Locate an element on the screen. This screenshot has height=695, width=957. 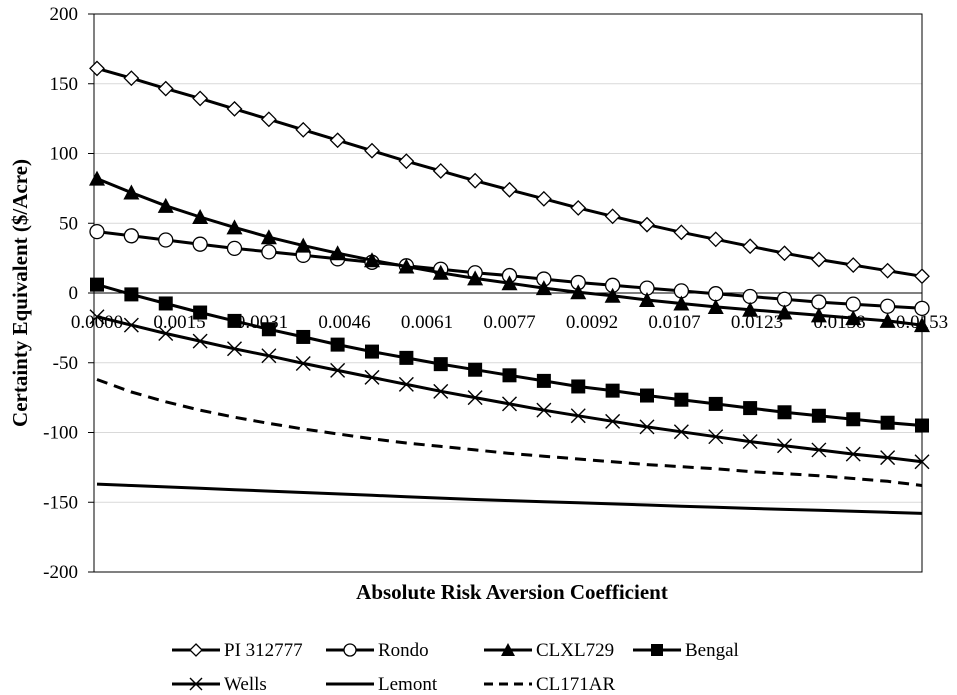
x-tick-label: 0.0077 is located at coordinates (509, 322).